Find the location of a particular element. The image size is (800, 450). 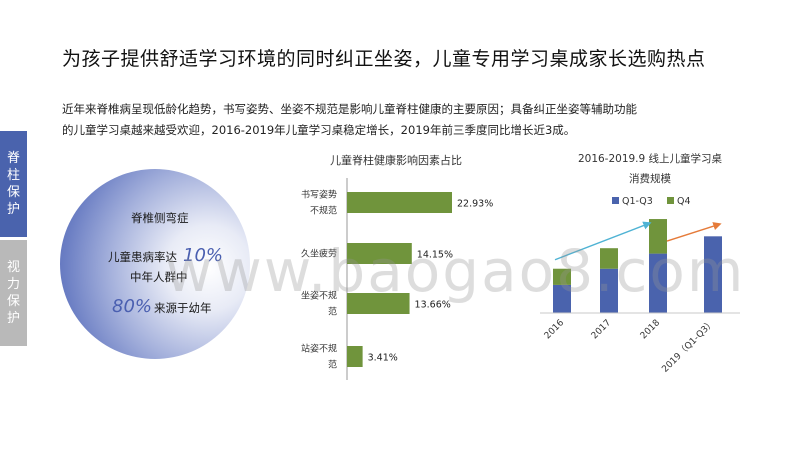

column-category-label-1: 2016 is located at coordinates (554, 329).